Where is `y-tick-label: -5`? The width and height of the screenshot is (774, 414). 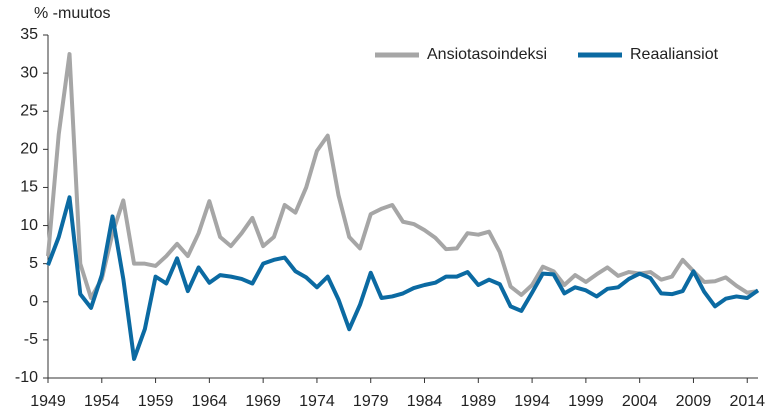 y-tick-label: -5 is located at coordinates (31, 339).